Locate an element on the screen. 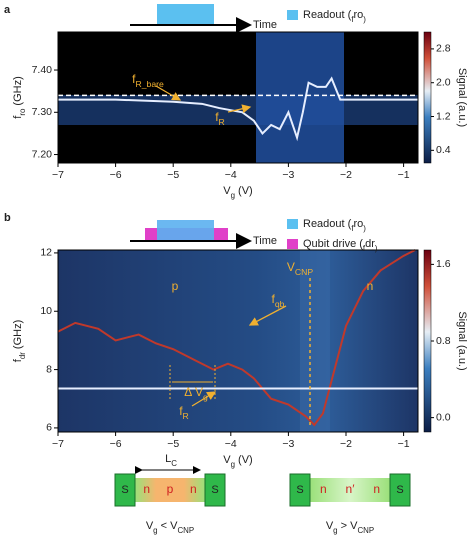 Image resolution: width=474 pixels, height=540 pixels. x-tick-label: −1 is located at coordinates (404, 444).